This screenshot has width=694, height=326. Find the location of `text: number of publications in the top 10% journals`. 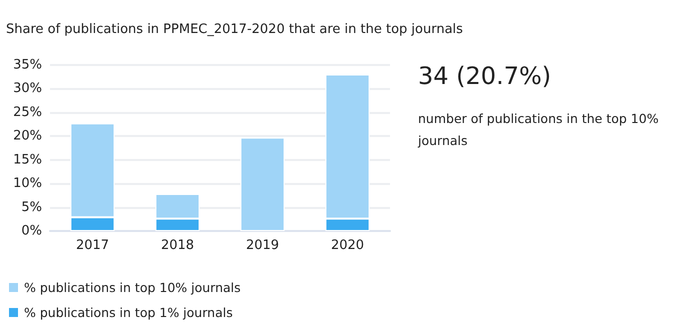

text: number of publications in the top 10% journals is located at coordinates (539, 130).